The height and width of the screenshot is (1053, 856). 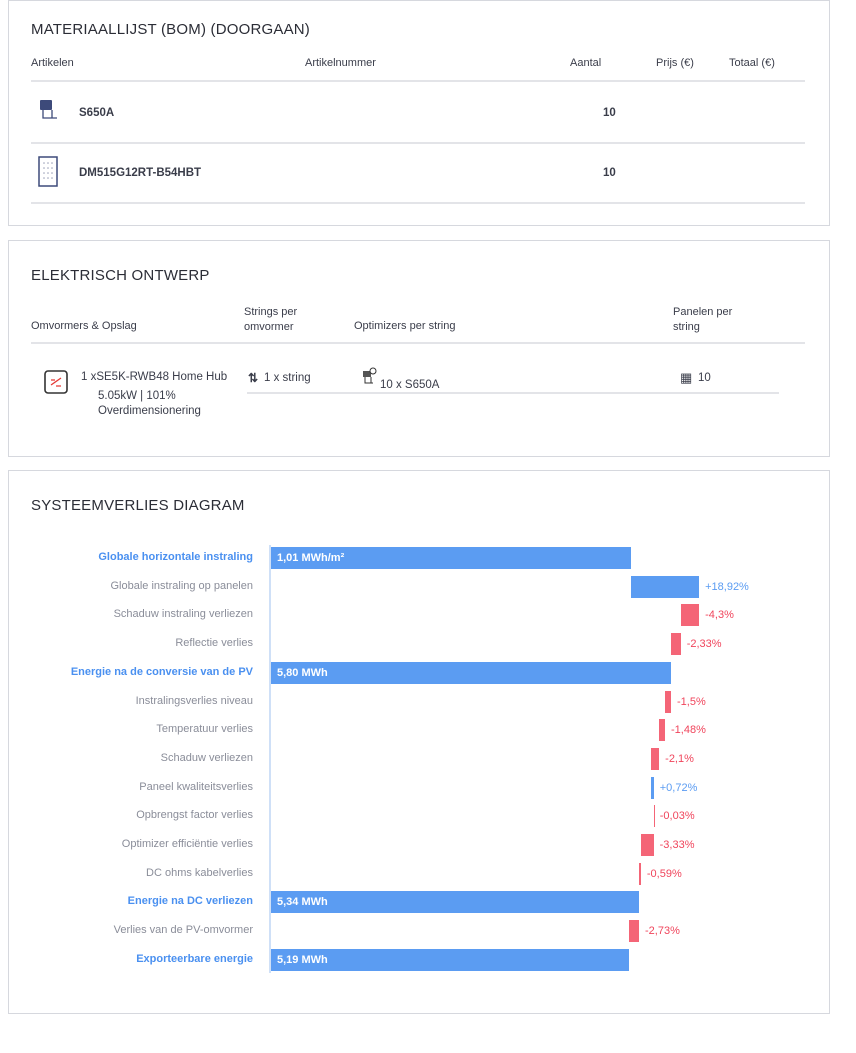 What do you see at coordinates (137, 396) in the screenshot?
I see `inverter-power: 5.05kW | 101%` at bounding box center [137, 396].